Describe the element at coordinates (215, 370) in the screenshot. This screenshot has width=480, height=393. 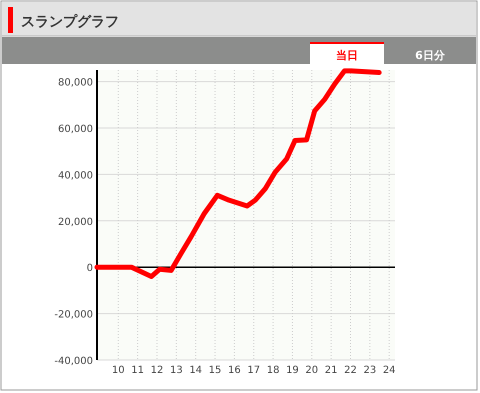
I see `x-tick-label: 15` at that location.